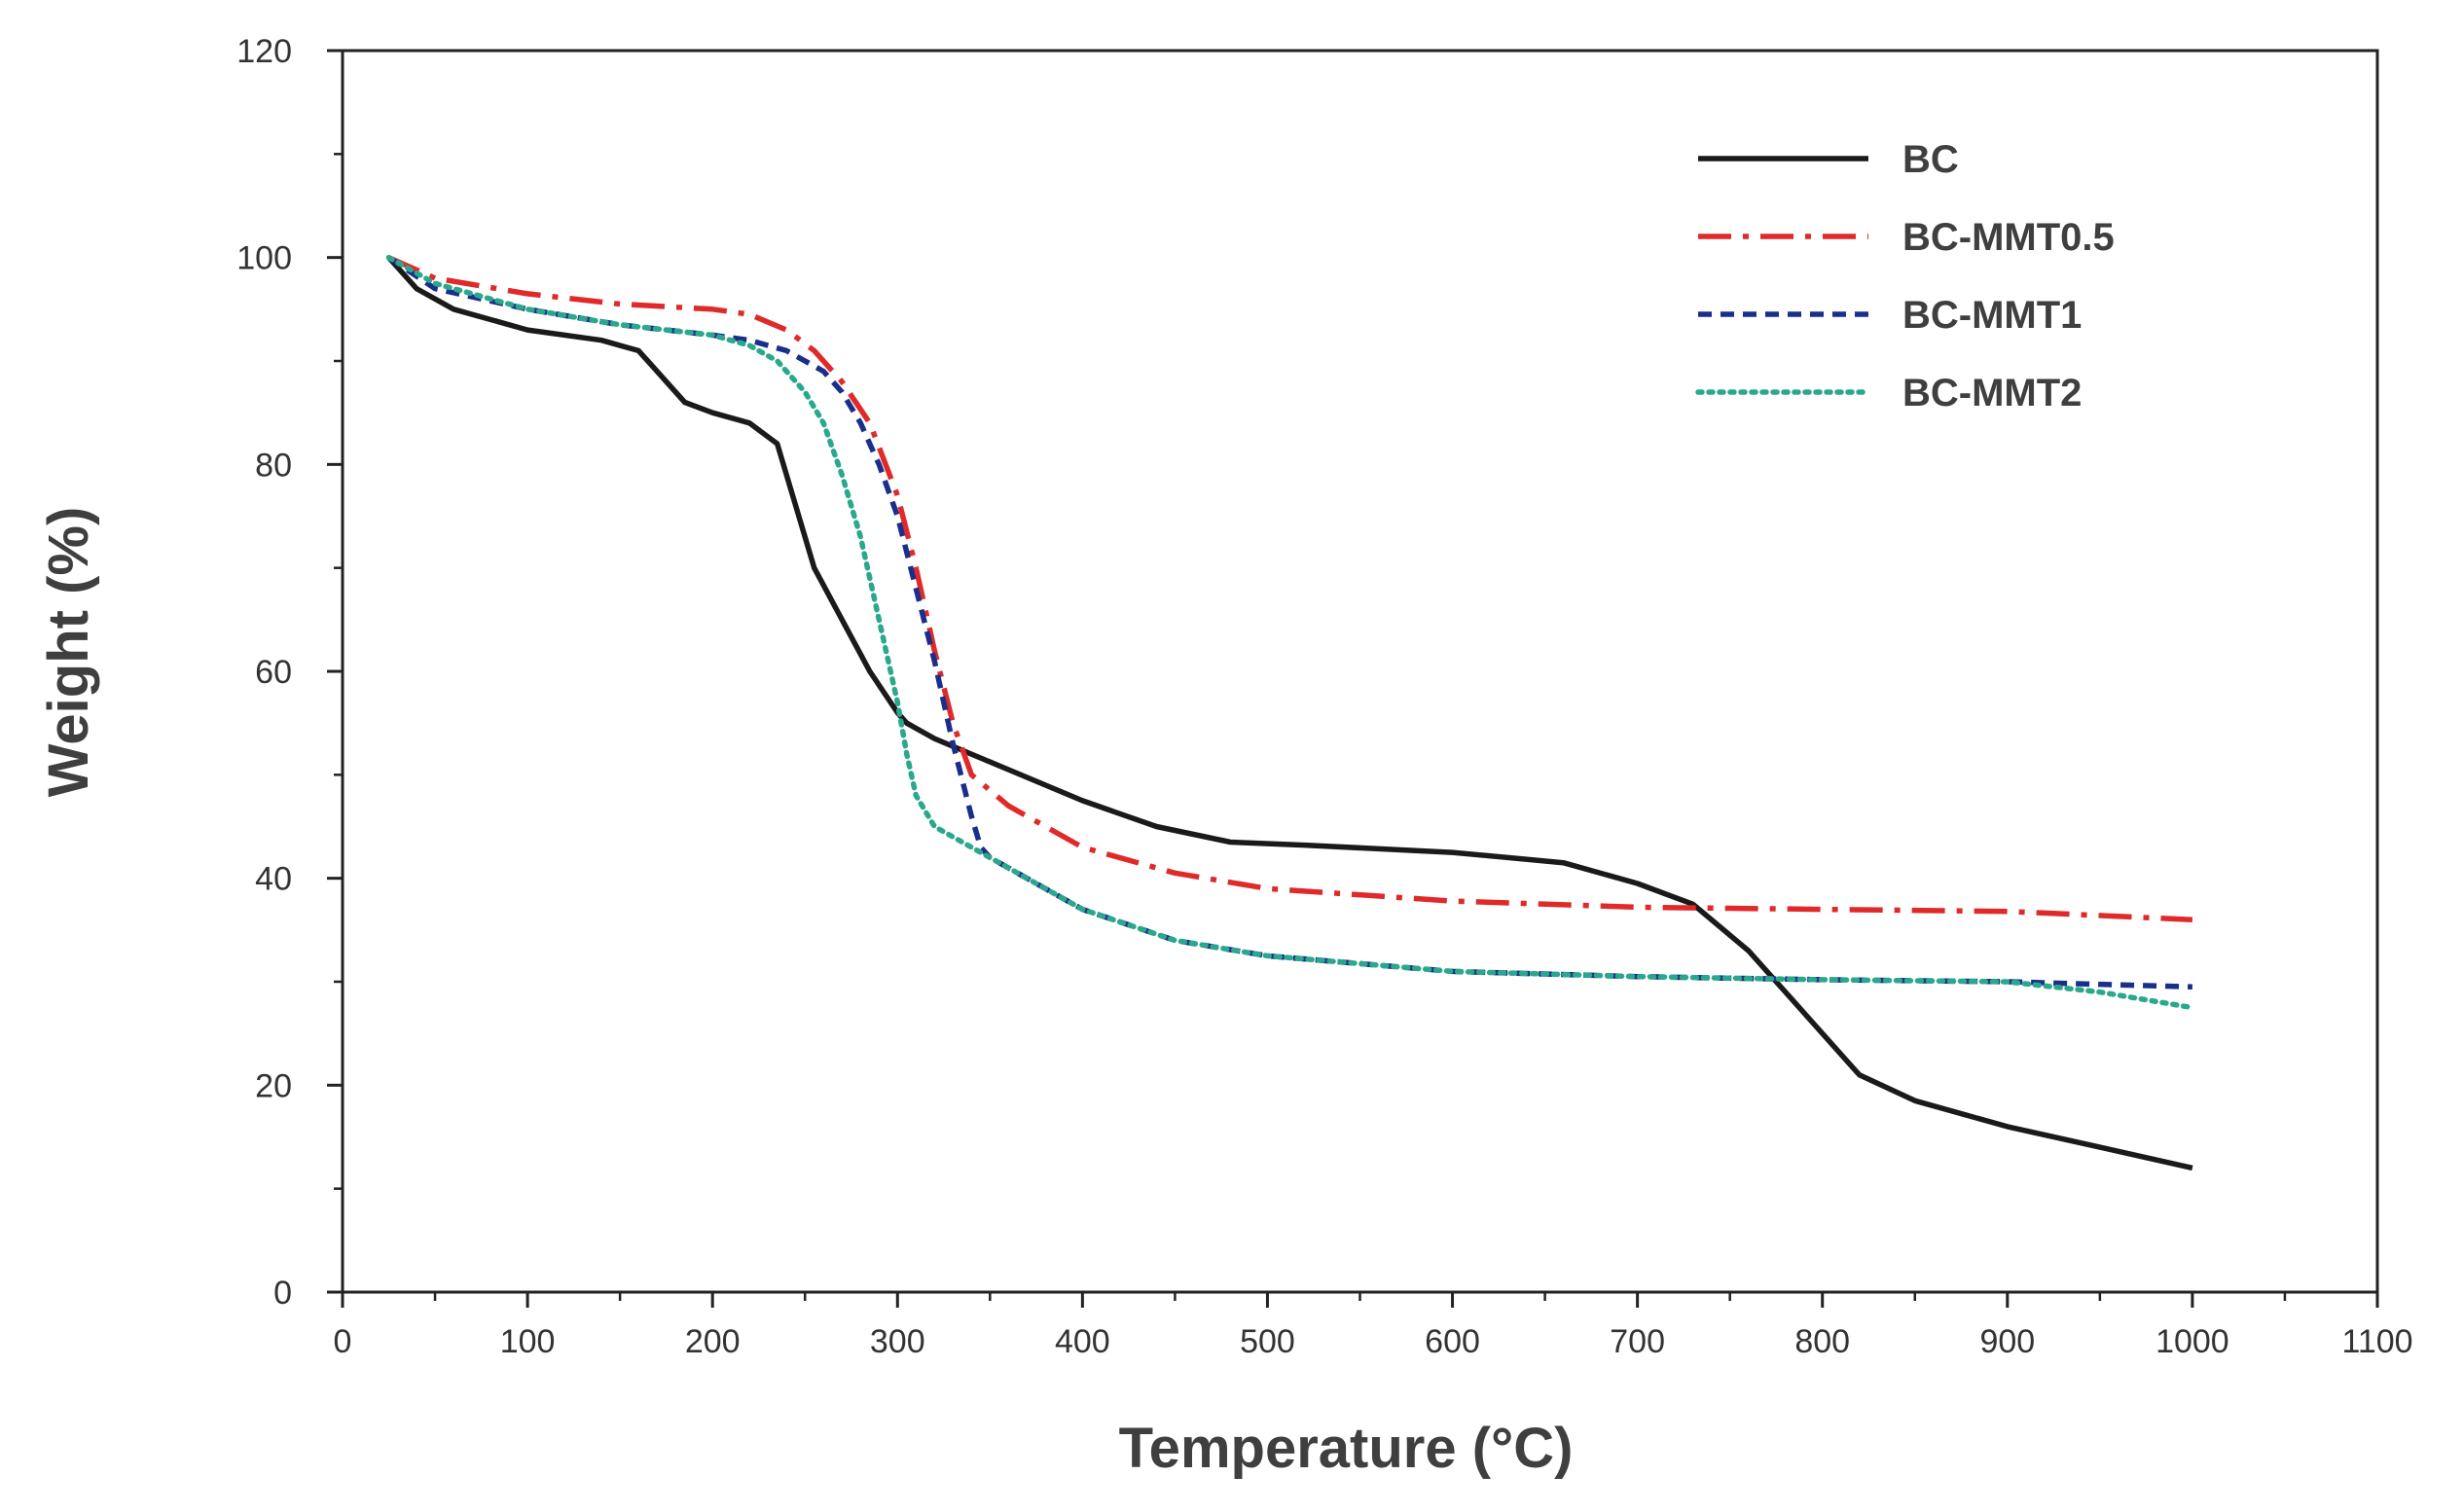 The image size is (2463, 1512). Describe the element at coordinates (1268, 1341) in the screenshot. I see `x-tick-label: 500` at that location.